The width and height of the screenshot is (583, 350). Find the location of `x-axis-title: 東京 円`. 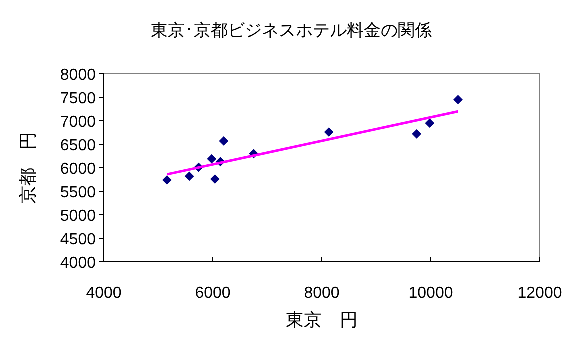

x-axis-title: 東京 円 is located at coordinates (322, 320).